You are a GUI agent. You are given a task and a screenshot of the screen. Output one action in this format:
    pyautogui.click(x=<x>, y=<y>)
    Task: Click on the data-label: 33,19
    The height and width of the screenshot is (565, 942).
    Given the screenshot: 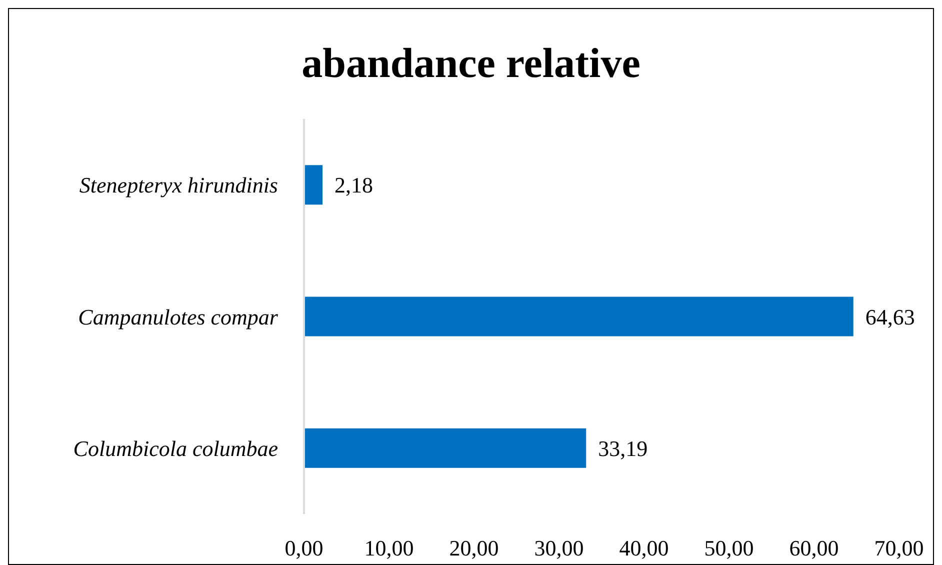 What is the action you would take?
    pyautogui.click(x=623, y=448)
    